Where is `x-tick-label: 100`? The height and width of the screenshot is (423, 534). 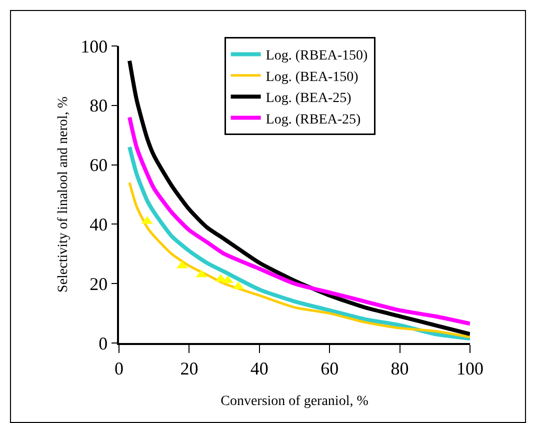 x-tick-label: 100 is located at coordinates (470, 368).